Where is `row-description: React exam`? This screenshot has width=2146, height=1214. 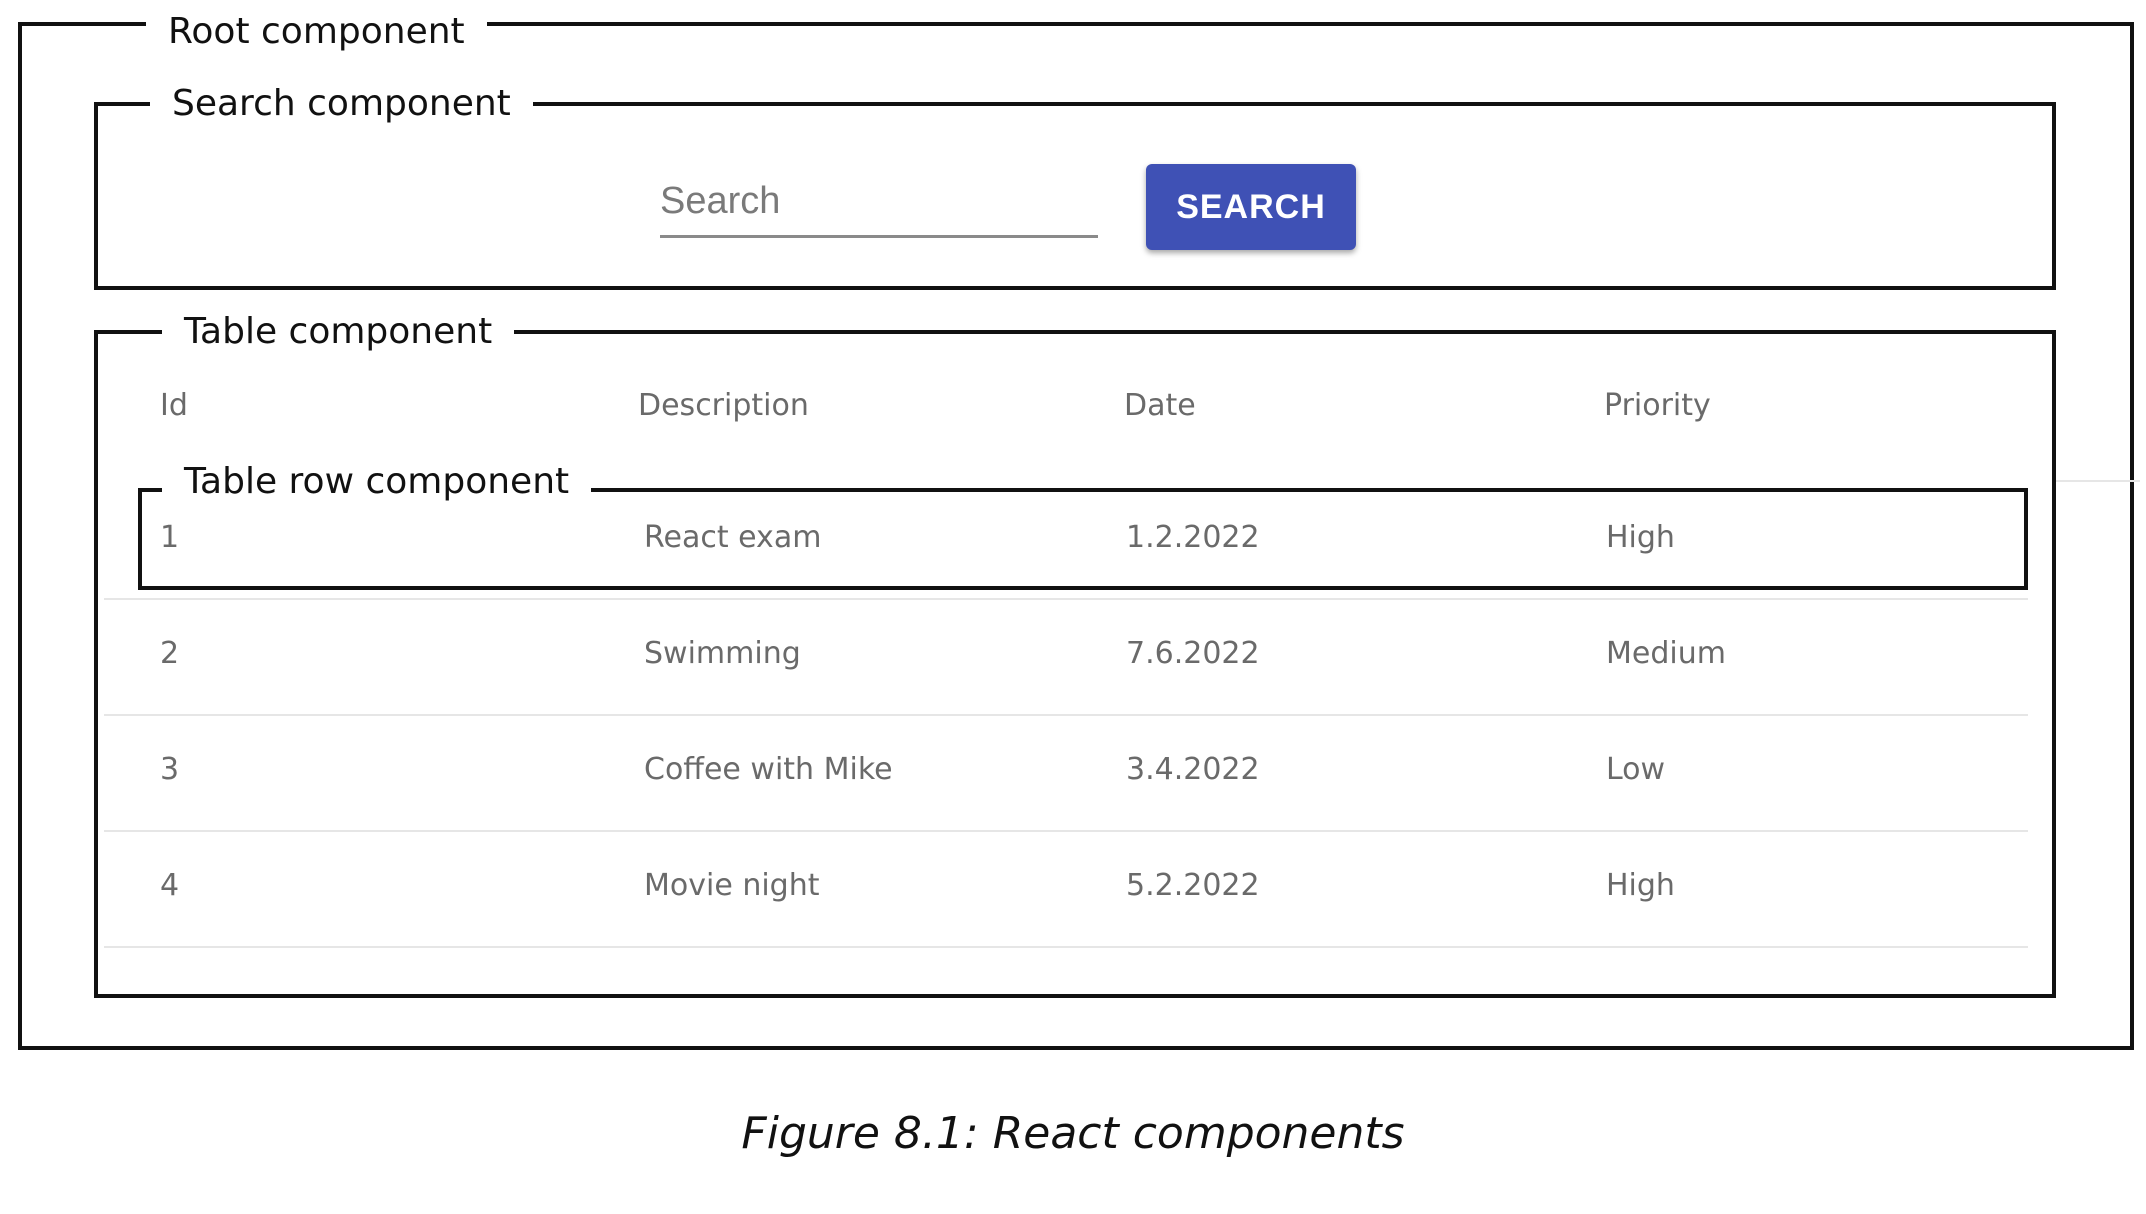 row-description: React exam is located at coordinates (733, 537).